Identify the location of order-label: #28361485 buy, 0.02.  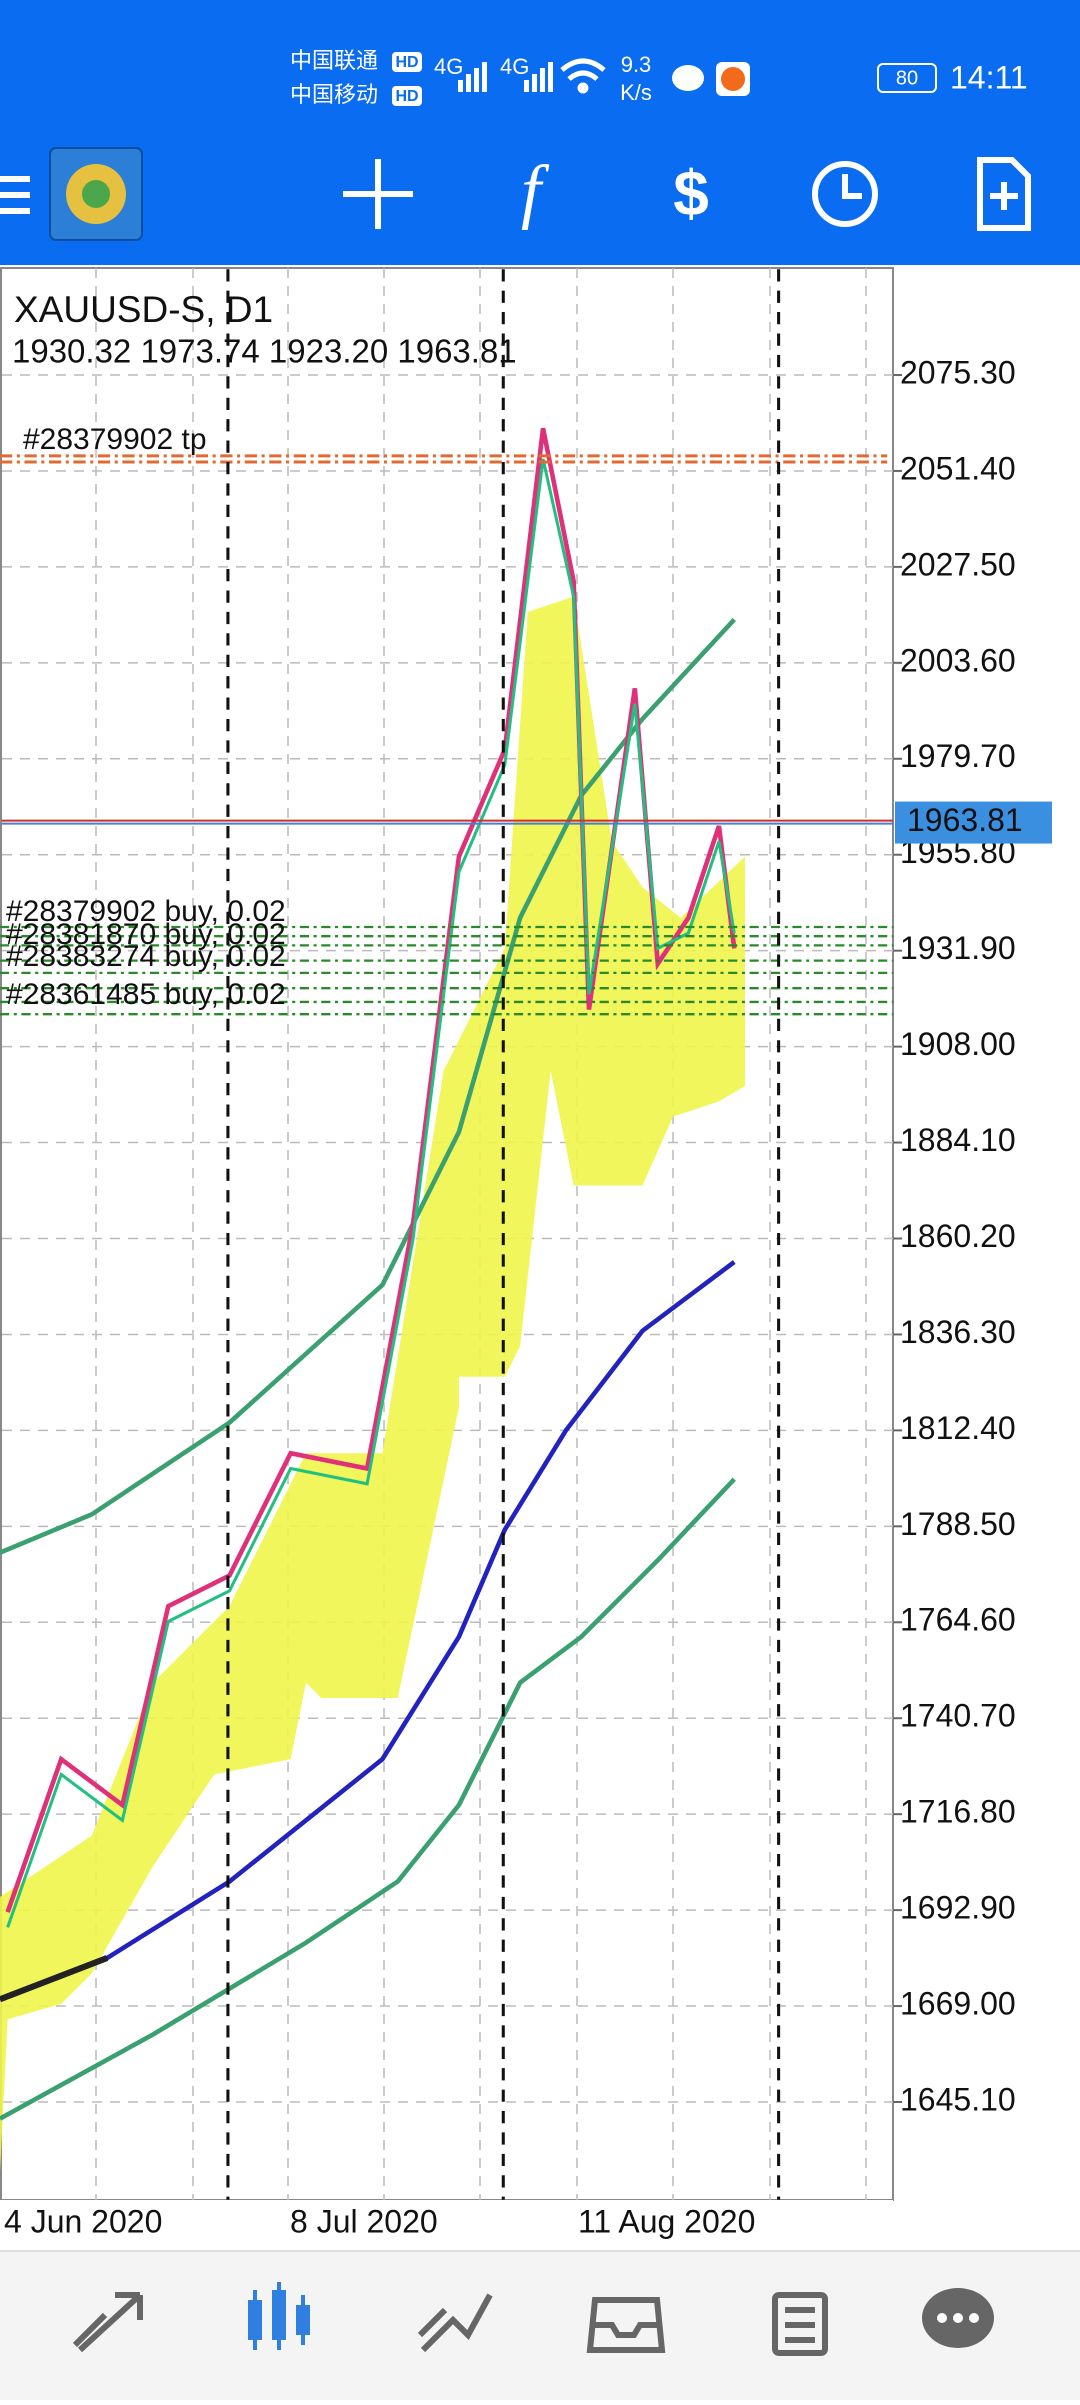
(146, 994).